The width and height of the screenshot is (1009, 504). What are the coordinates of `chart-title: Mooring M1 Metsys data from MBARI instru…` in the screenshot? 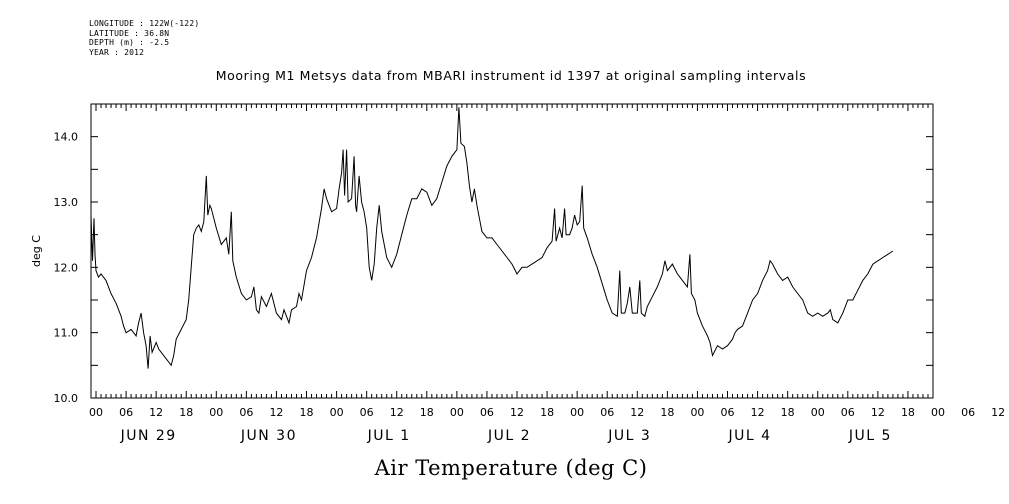 It's located at (511, 75).